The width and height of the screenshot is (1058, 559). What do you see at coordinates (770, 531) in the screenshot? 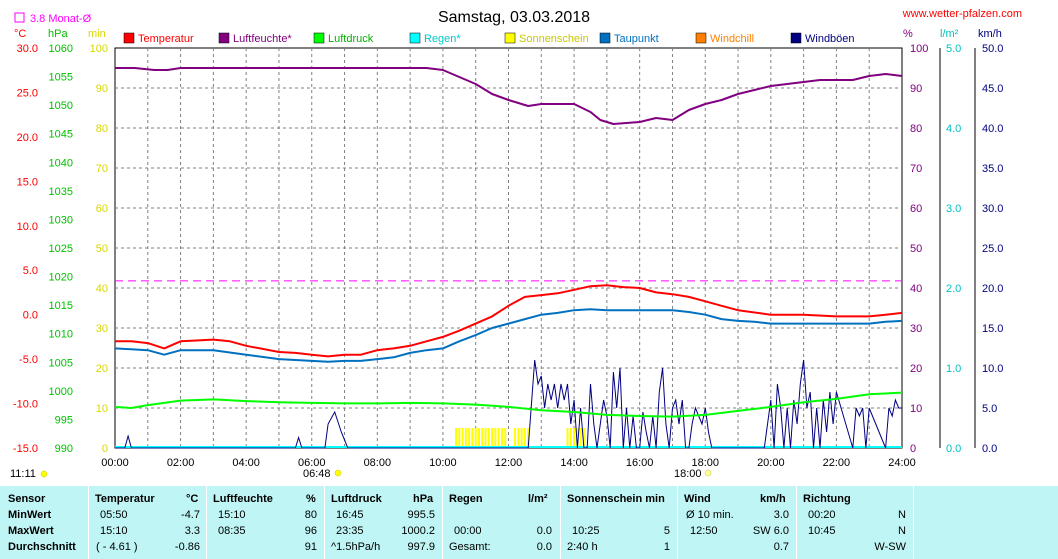
I see `wind-max-val: SW 6.0` at bounding box center [770, 531].